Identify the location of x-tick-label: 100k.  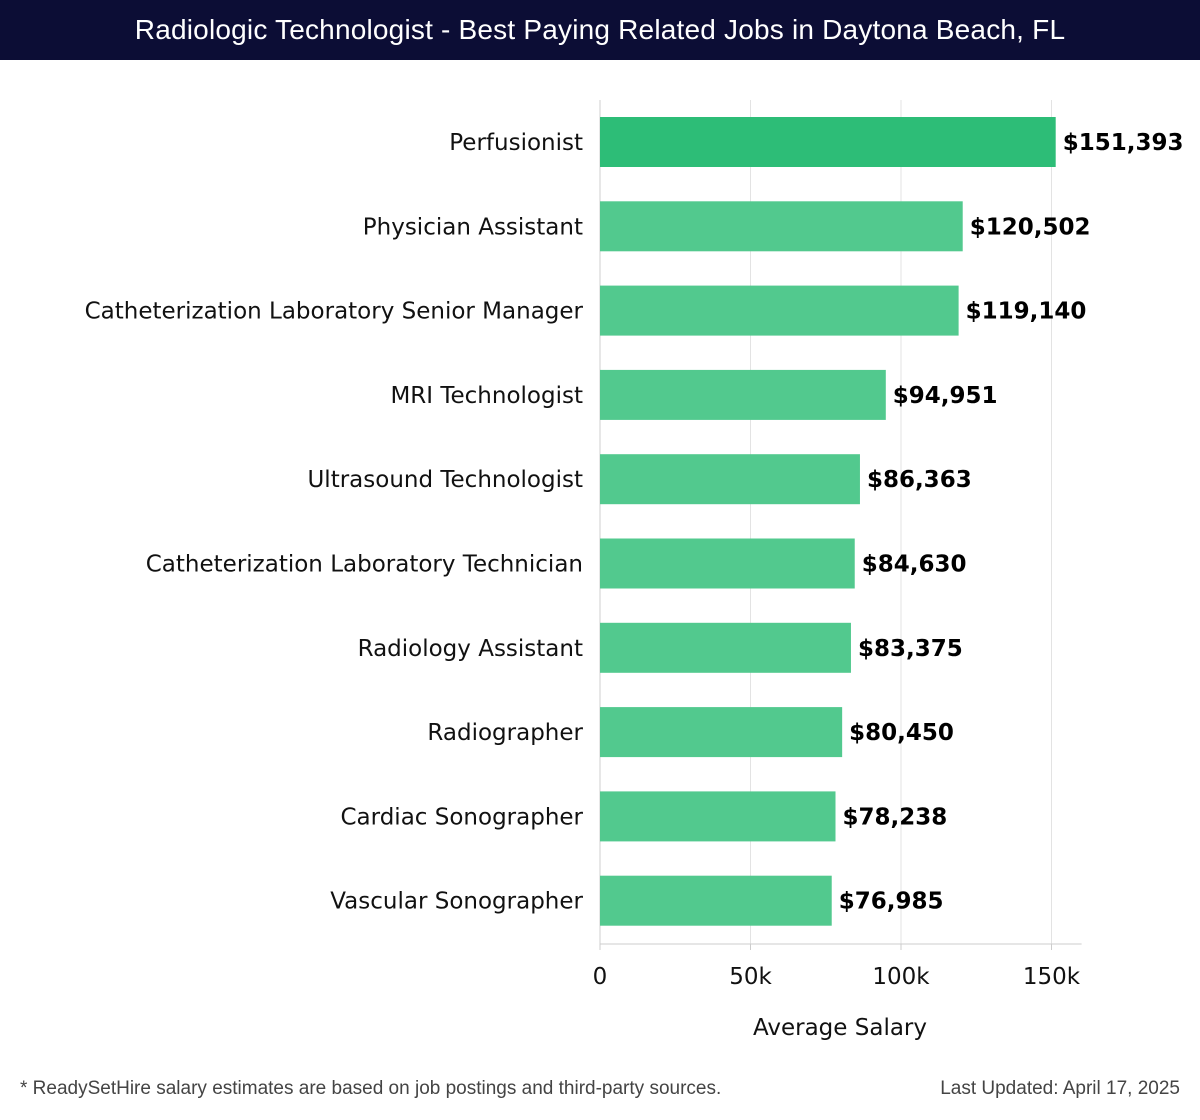
(901, 977).